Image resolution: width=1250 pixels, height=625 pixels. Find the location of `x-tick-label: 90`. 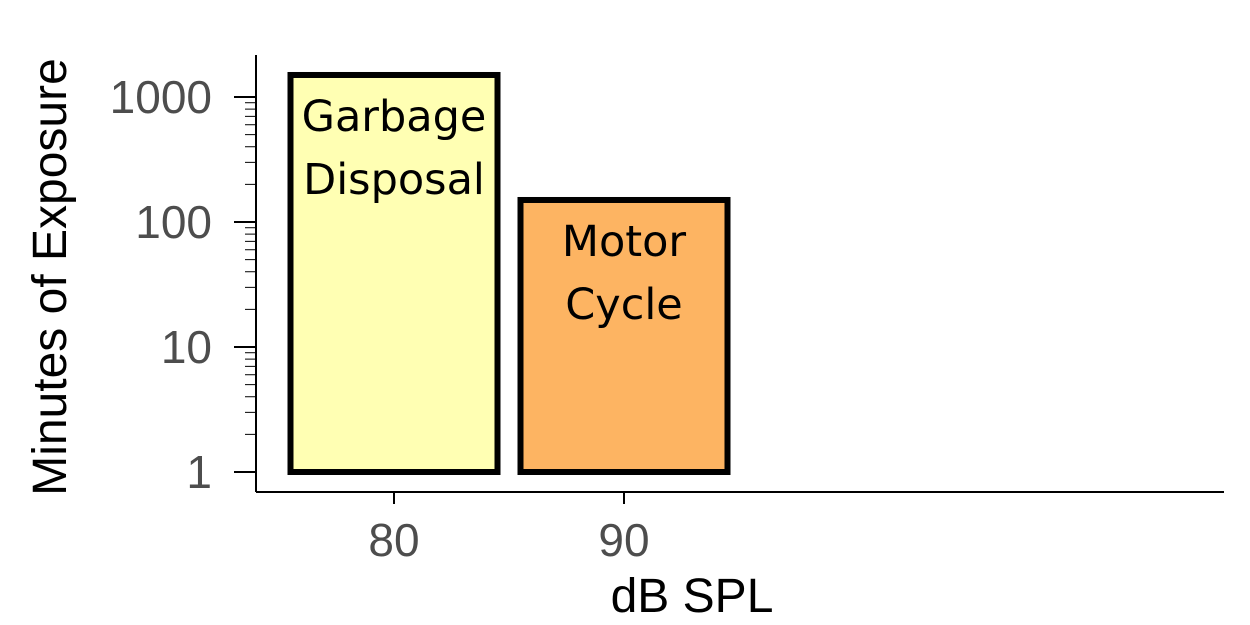

x-tick-label: 90 is located at coordinates (623, 540).